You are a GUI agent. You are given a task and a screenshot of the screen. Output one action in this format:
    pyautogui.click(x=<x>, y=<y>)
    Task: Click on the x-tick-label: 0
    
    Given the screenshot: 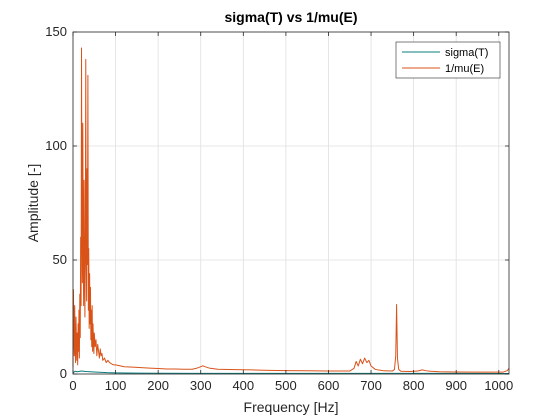 What is the action you would take?
    pyautogui.click(x=72, y=385)
    